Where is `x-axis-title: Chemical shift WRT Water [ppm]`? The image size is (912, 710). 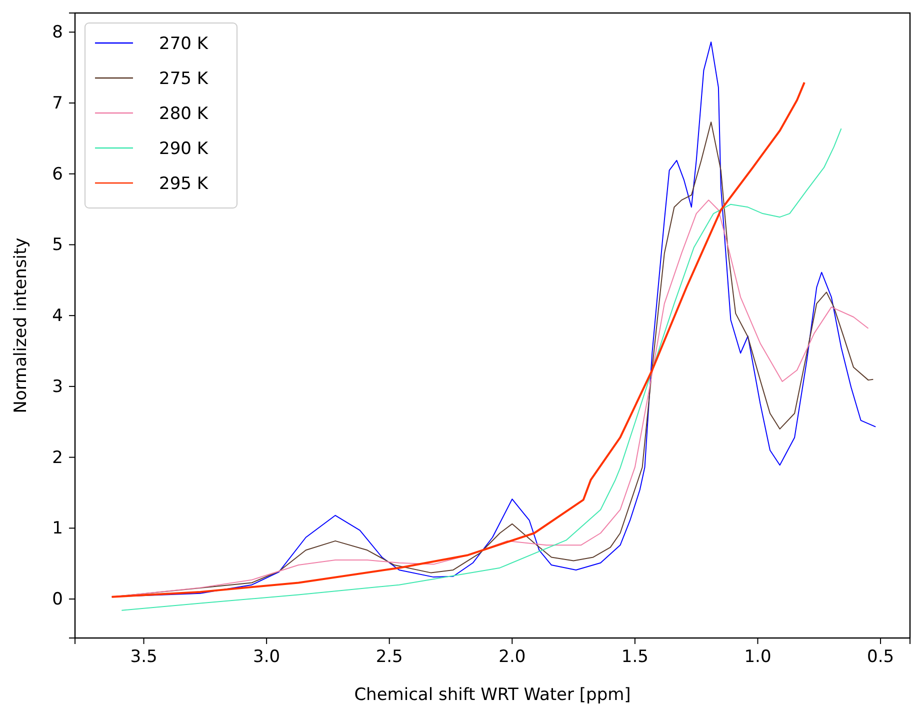 x-axis-title: Chemical shift WRT Water [ppm] is located at coordinates (492, 695).